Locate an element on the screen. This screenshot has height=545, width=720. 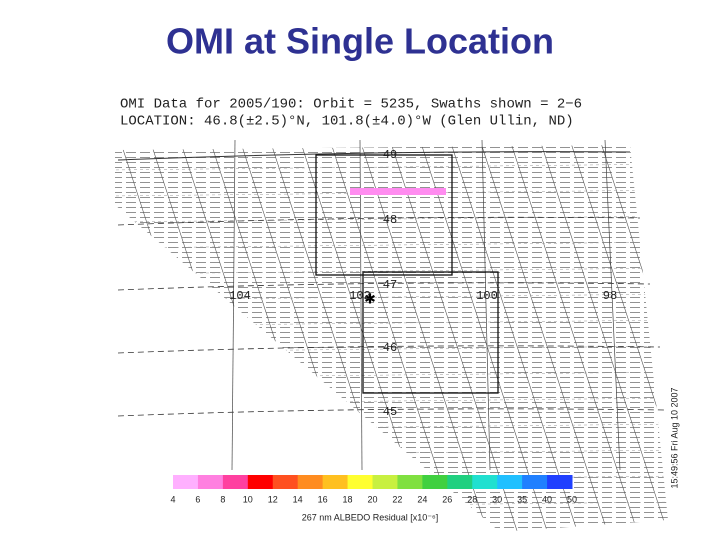
lon-label: 104 is located at coordinates (240, 296).